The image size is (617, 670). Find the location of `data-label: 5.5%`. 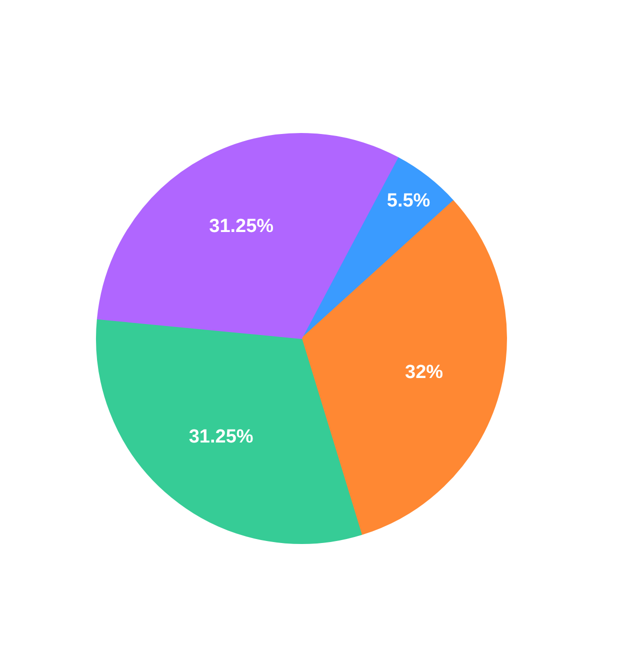

data-label: 5.5% is located at coordinates (408, 201).